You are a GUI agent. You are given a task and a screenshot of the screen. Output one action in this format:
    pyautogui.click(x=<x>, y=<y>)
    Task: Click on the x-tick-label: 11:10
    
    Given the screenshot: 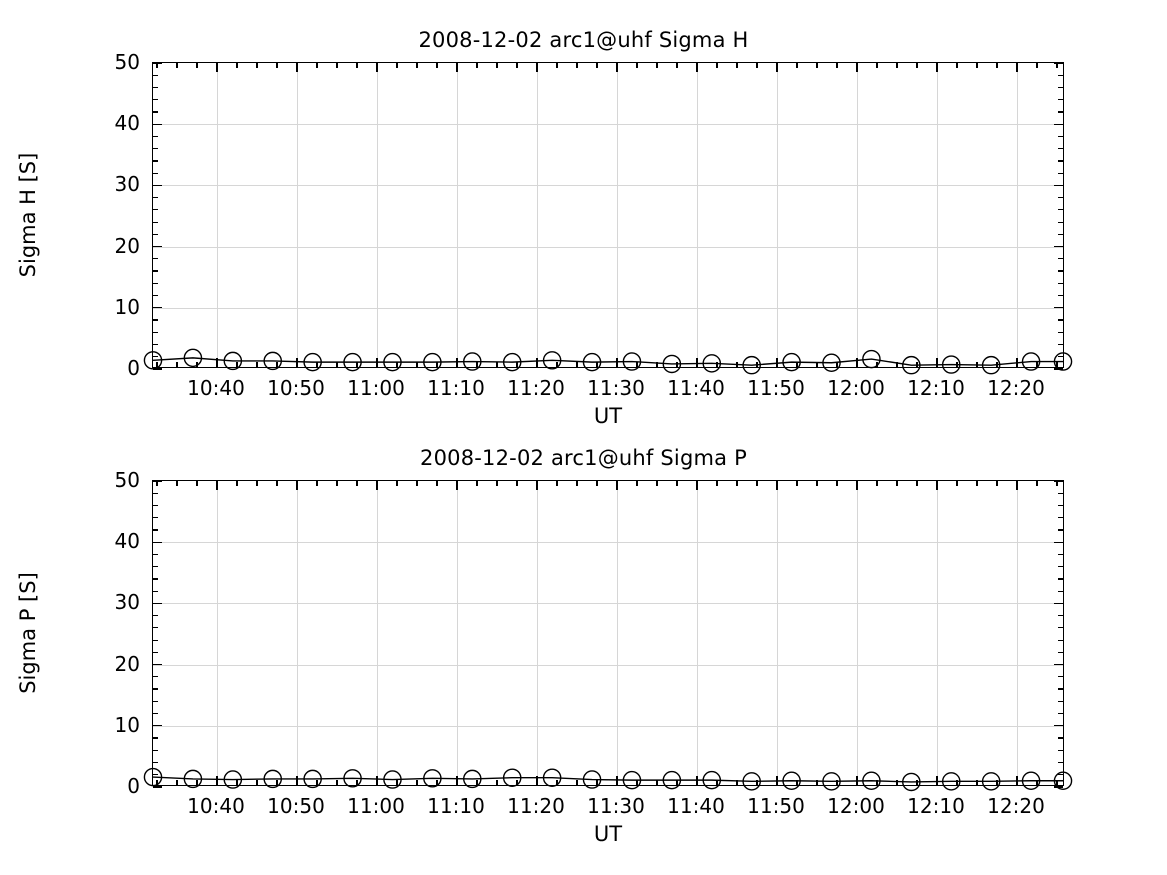 What is the action you would take?
    pyautogui.click(x=456, y=388)
    